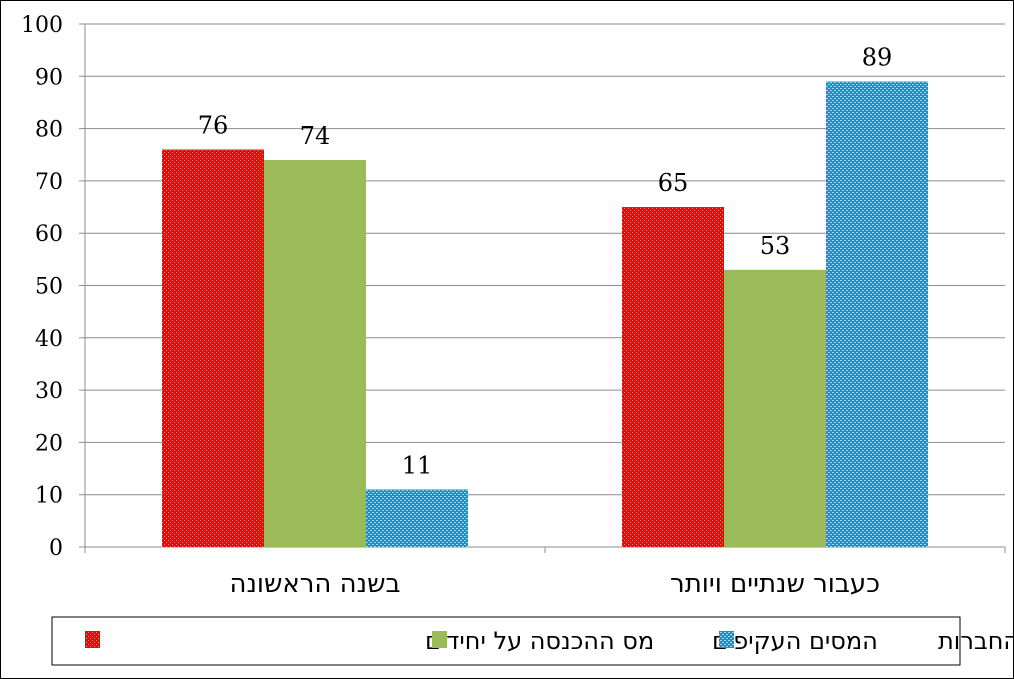 This screenshot has width=1014, height=679. What do you see at coordinates (49, 234) in the screenshot?
I see `y-tick-label: 60` at bounding box center [49, 234].